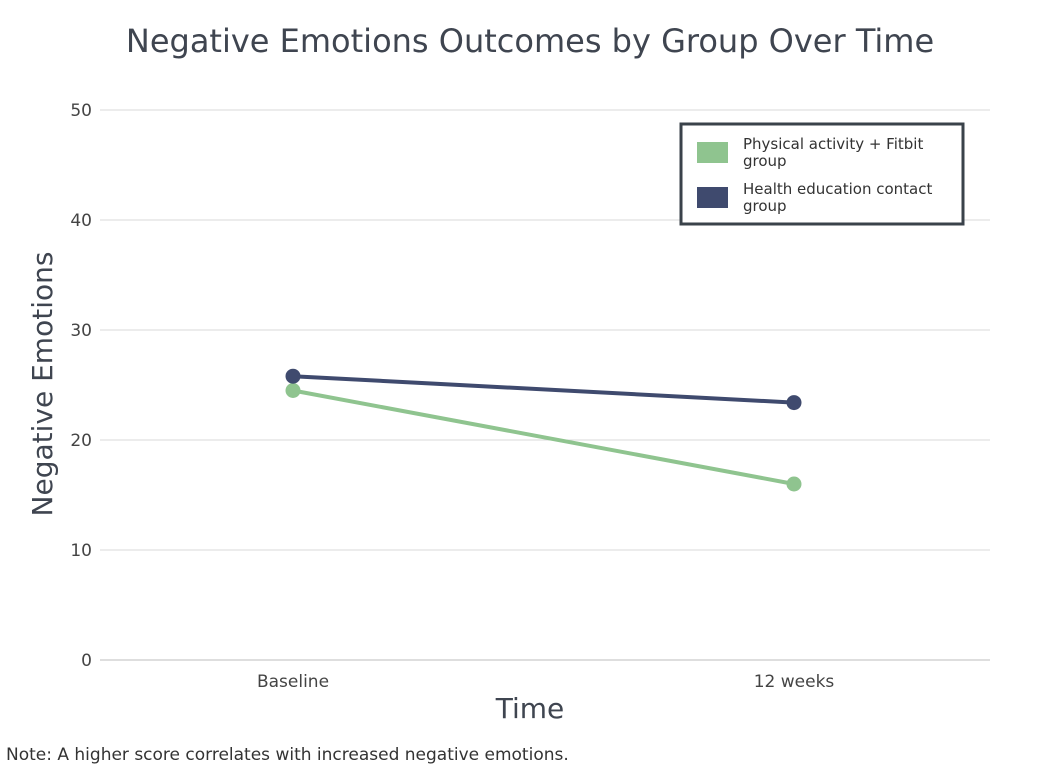  I want to click on x-tick-label: Baseline, so click(293, 682).